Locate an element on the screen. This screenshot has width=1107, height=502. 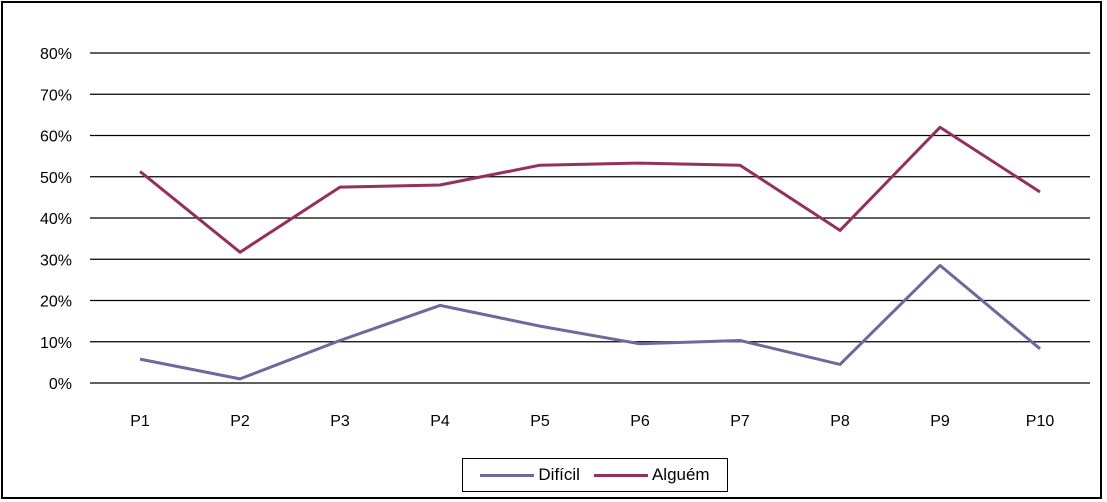
legend-item-dificil: Difícil is located at coordinates (530, 475).